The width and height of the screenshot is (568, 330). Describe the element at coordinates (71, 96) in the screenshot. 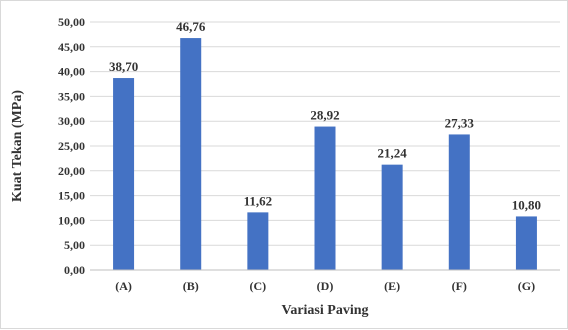

I see `y-tick-label: 35,00` at that location.